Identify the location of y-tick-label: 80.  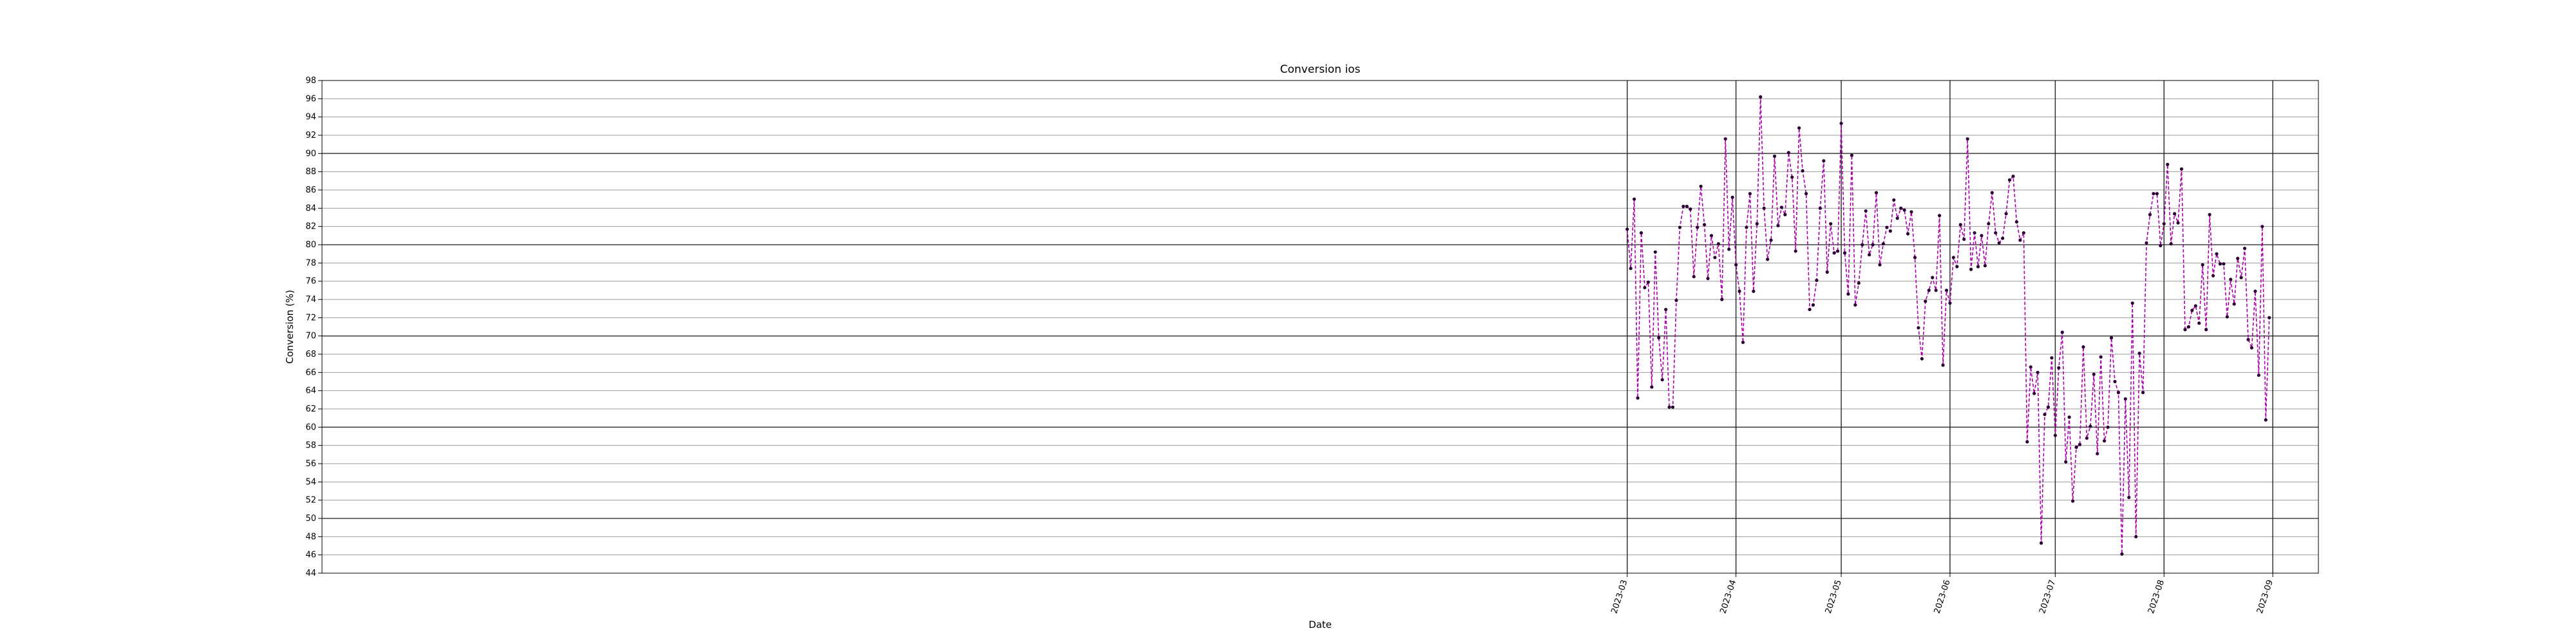
(310, 245).